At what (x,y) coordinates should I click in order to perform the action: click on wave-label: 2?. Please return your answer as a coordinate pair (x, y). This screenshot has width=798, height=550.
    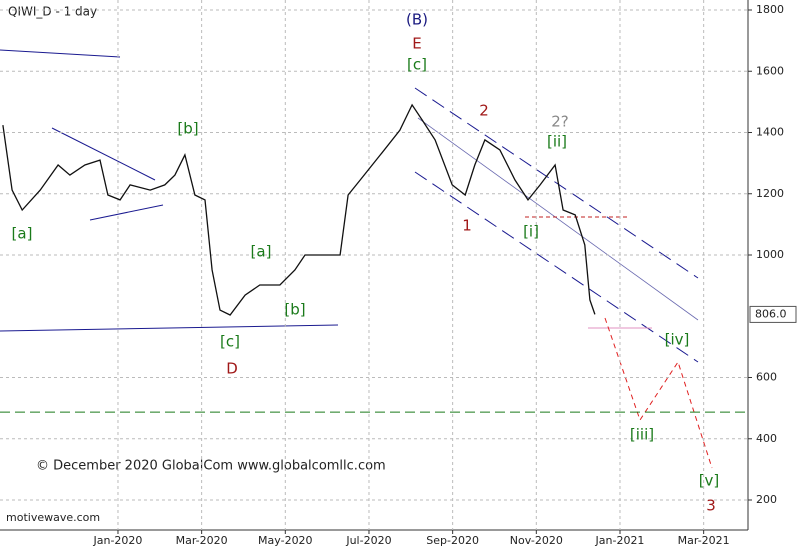
    Looking at the image, I should click on (560, 122).